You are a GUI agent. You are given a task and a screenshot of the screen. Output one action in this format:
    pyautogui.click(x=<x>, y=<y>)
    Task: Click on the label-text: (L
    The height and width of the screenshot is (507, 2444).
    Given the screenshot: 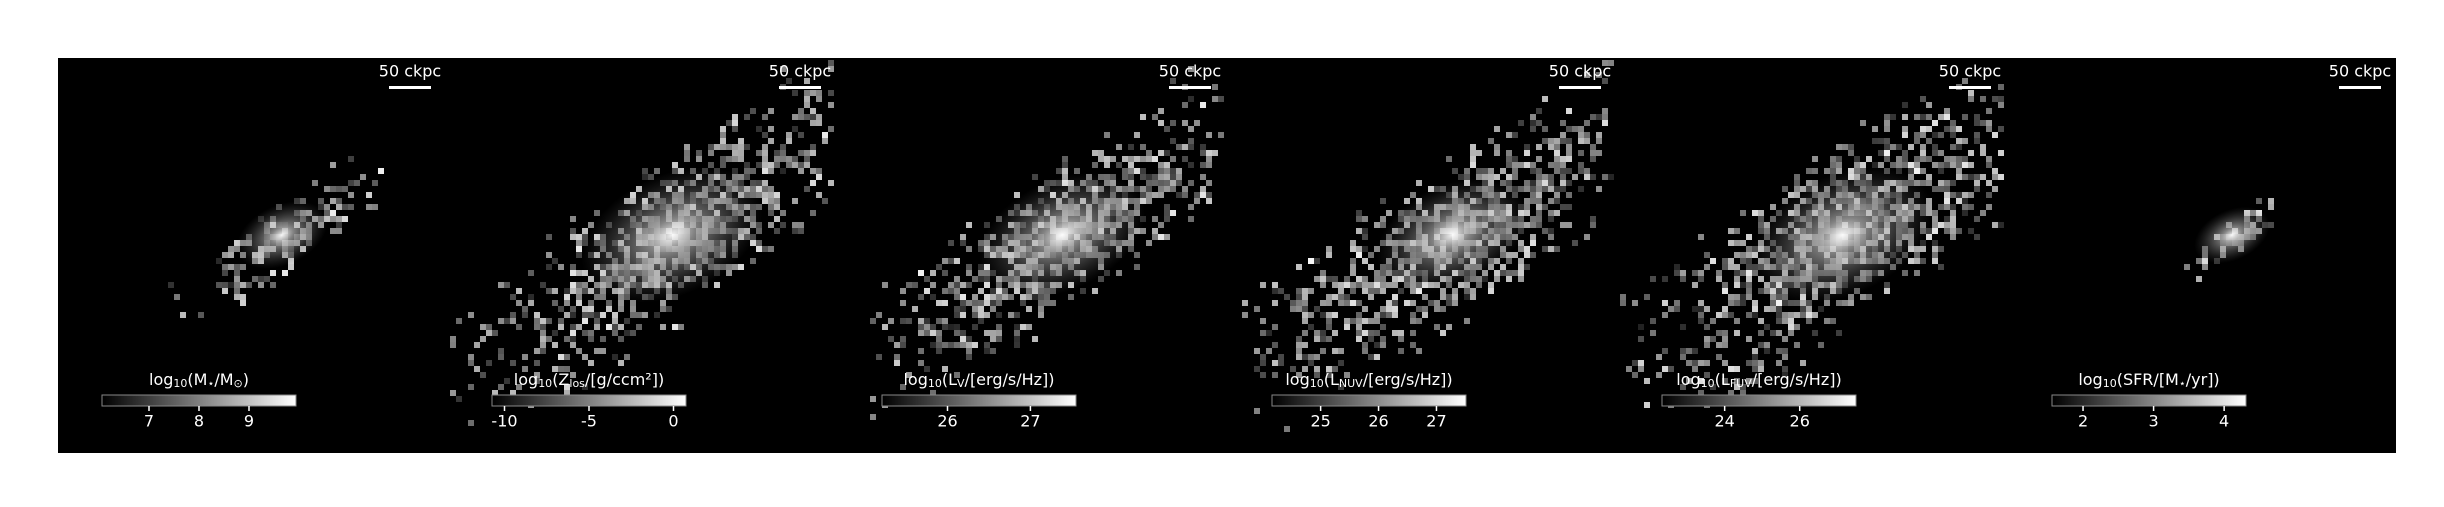 What is the action you would take?
    pyautogui.click(x=1331, y=379)
    